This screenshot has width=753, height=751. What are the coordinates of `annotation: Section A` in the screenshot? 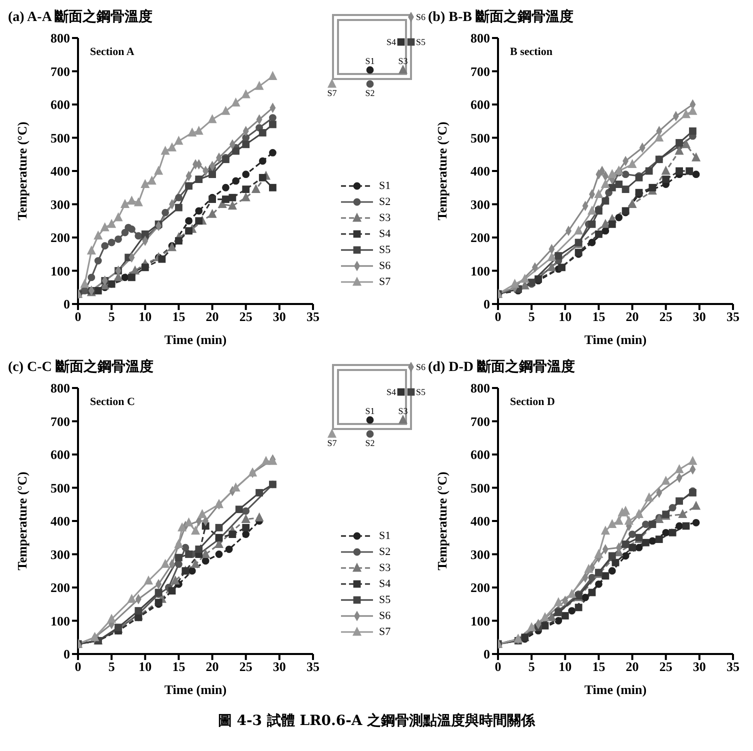 It's located at (112, 52).